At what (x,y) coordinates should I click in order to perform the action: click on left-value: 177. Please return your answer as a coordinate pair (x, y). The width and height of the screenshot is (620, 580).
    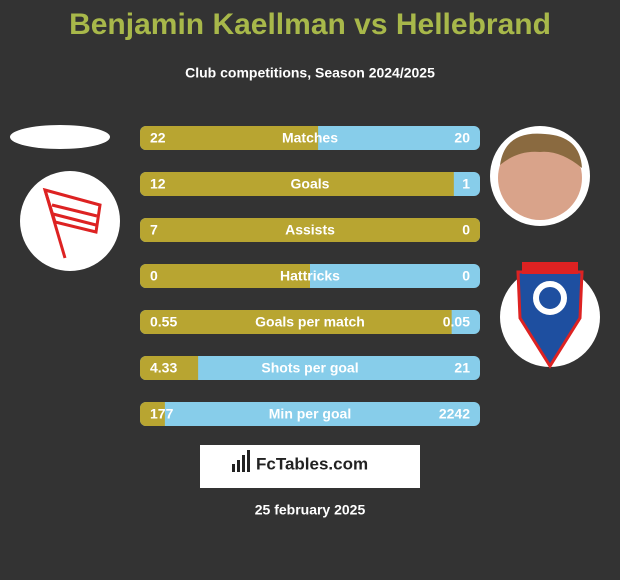
    Looking at the image, I should click on (162, 414).